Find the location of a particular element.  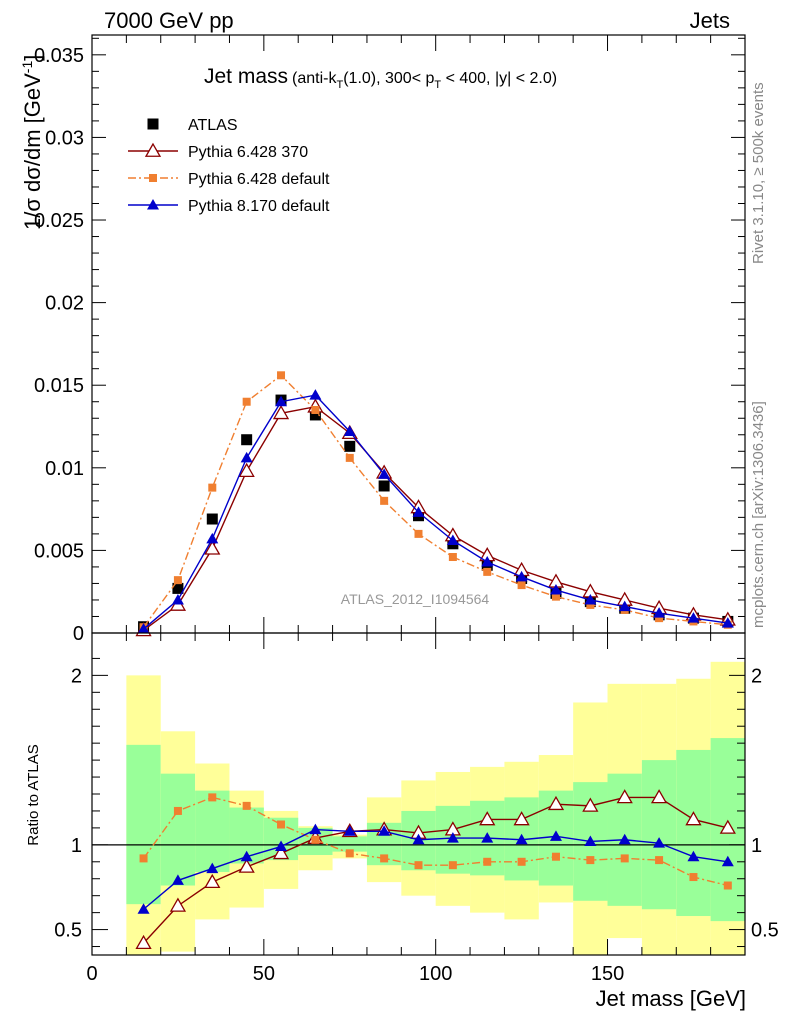

main-y-tick-label: 0.025 is located at coordinates (59, 221).